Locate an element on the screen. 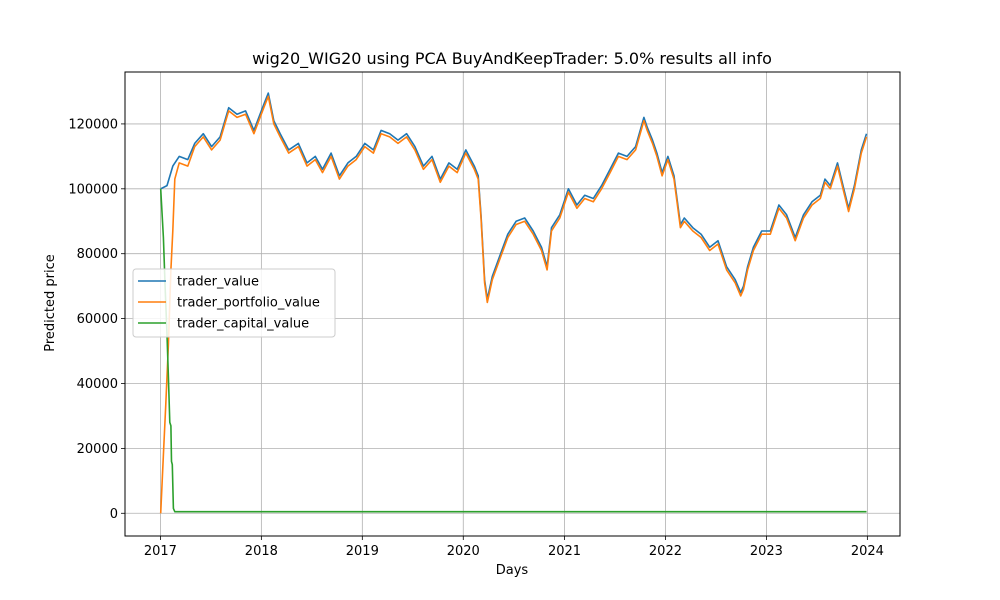 The width and height of the screenshot is (1000, 600). x-tick-label: 2024 is located at coordinates (867, 551).